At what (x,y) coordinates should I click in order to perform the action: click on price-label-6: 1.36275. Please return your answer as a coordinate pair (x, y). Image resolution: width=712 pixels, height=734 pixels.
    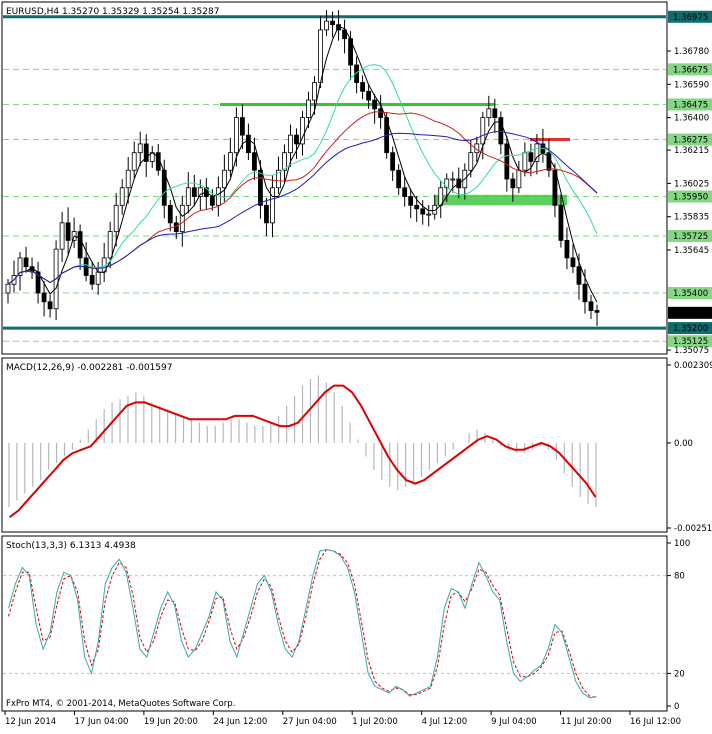
    Looking at the image, I should click on (690, 141).